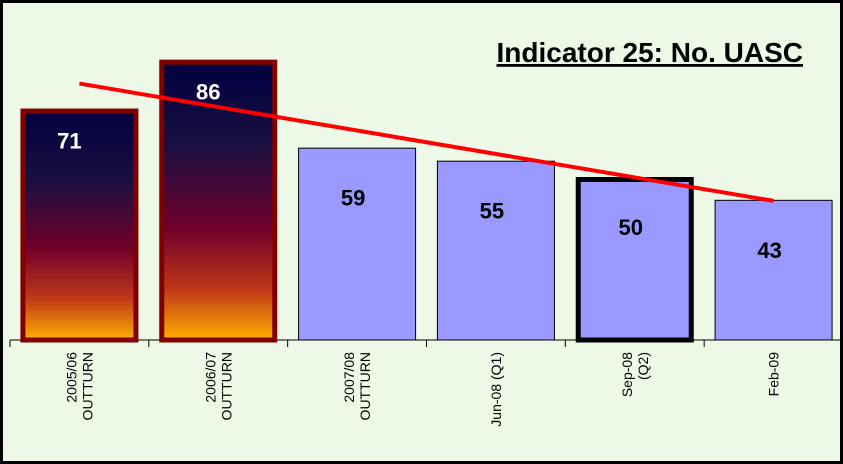  I want to click on x-tick-label: Feb-09, so click(774, 374).